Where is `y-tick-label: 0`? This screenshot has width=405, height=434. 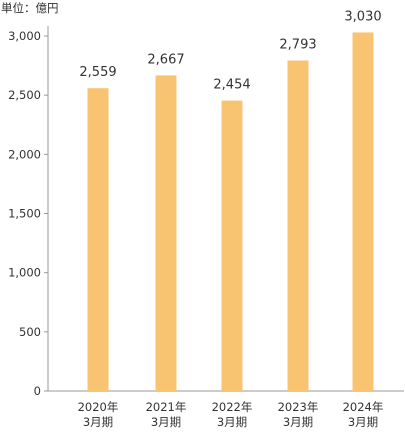
y-tick-label: 0 is located at coordinates (37, 391).